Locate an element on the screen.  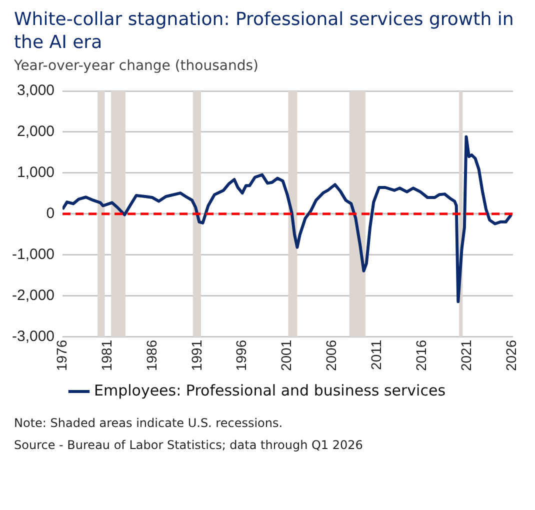
y-tick-label: -3,000 is located at coordinates (33, 336).